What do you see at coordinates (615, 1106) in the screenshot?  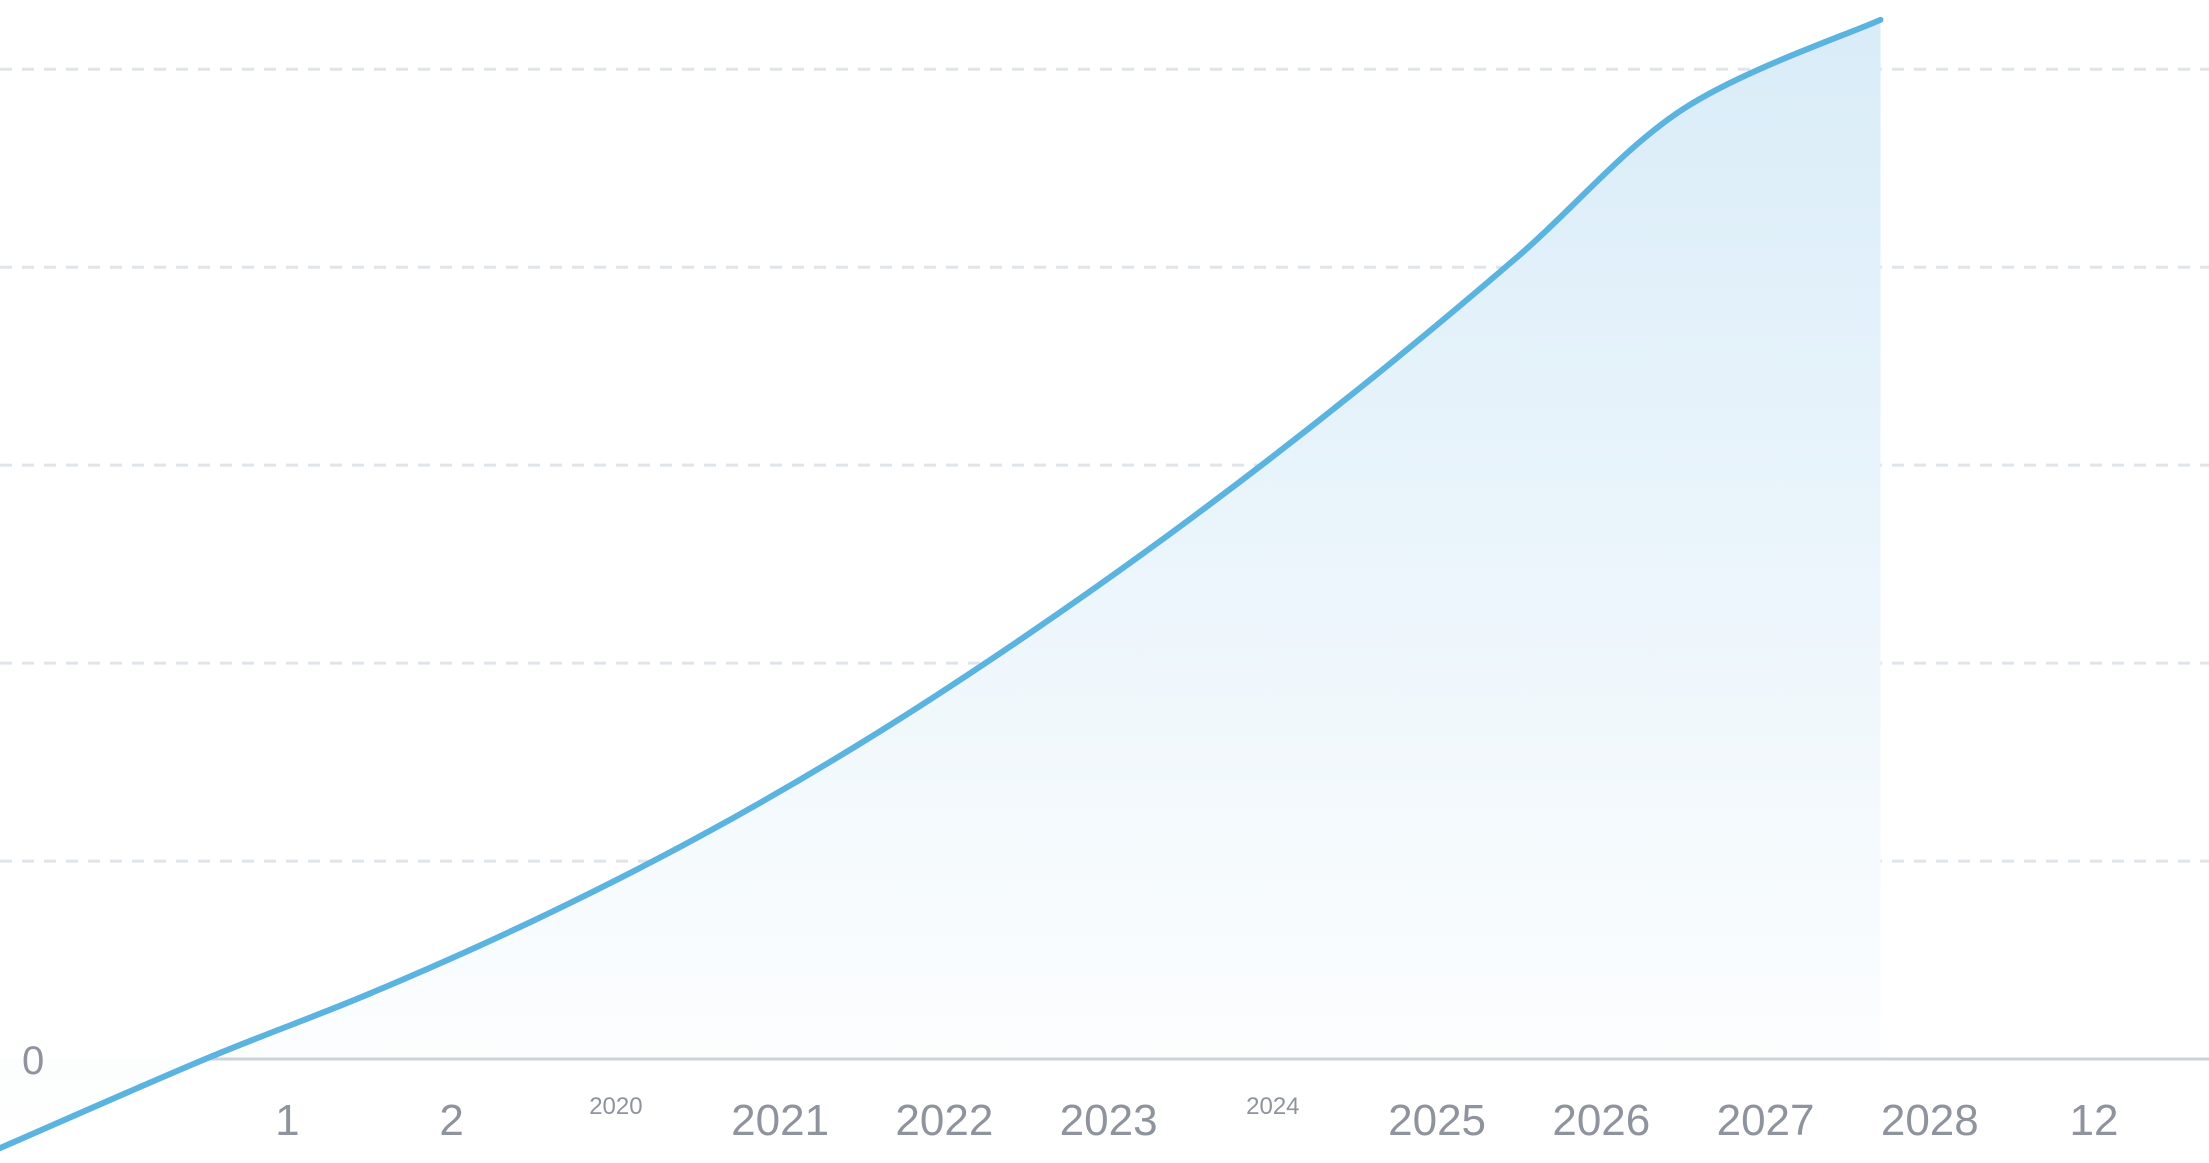 I see `x-tick-label-2020: 2020` at bounding box center [615, 1106].